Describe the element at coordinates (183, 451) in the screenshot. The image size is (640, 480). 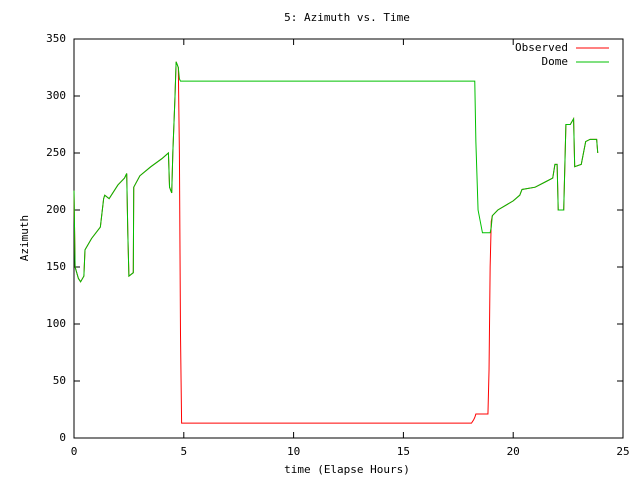
I see `x-tick-label: 5` at that location.